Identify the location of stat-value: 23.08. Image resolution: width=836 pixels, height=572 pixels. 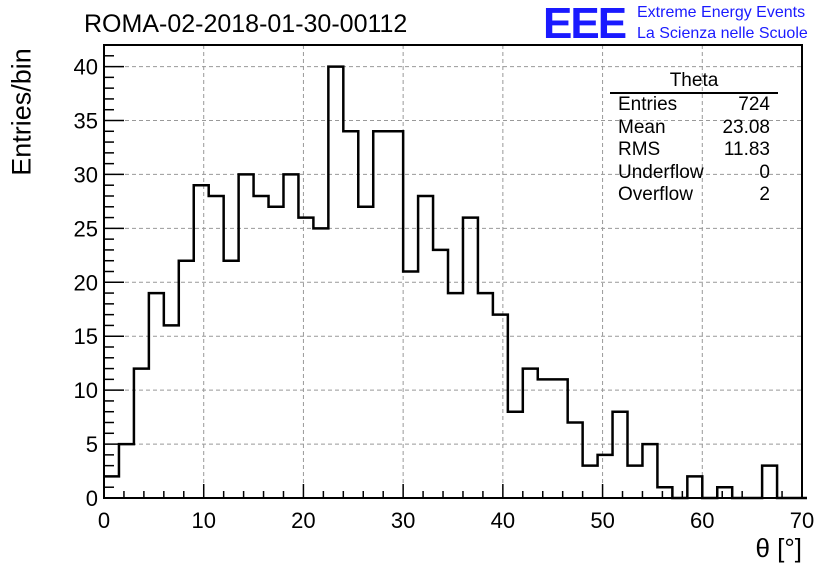
(746, 127).